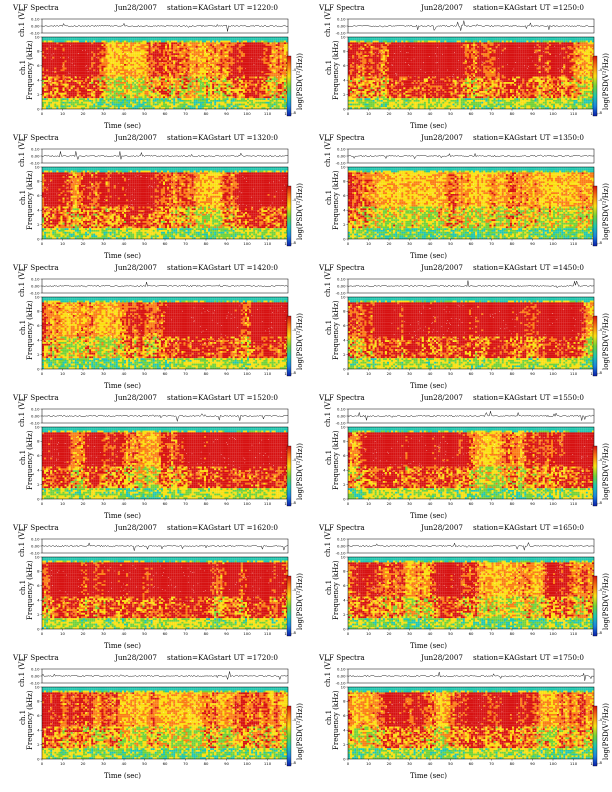  What do you see at coordinates (206, 763) in the screenshot?
I see `time-tick-label: 80` at bounding box center [206, 763].